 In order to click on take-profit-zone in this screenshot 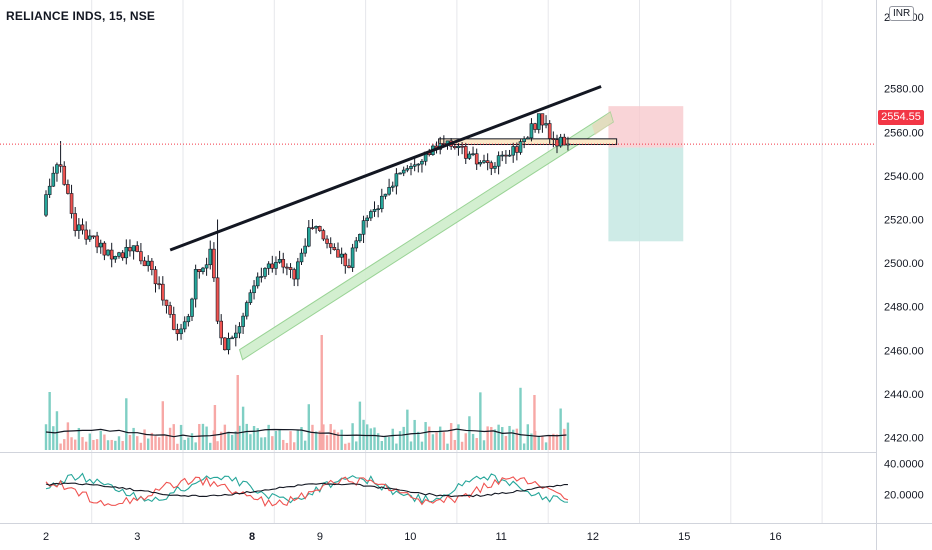, I will do `click(646, 194)`.